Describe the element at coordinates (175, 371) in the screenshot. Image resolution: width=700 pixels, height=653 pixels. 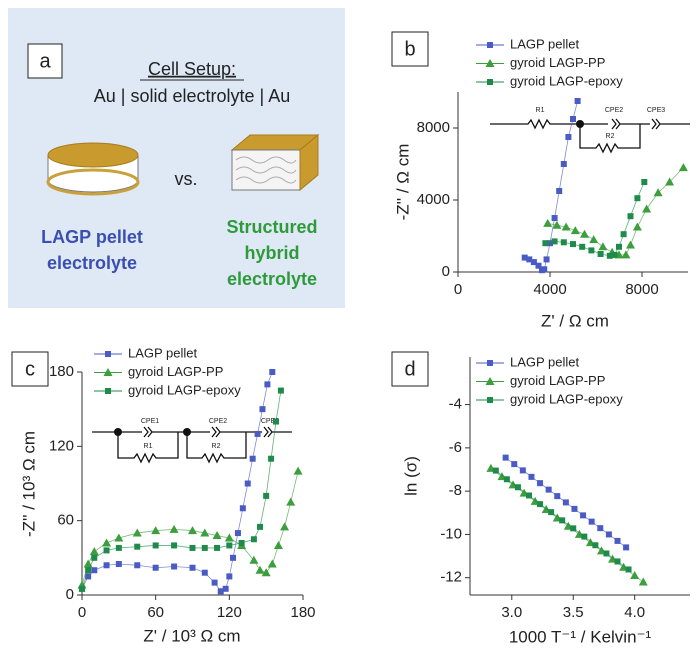
I see `legend-label: gyroid LAGP-PP` at that location.